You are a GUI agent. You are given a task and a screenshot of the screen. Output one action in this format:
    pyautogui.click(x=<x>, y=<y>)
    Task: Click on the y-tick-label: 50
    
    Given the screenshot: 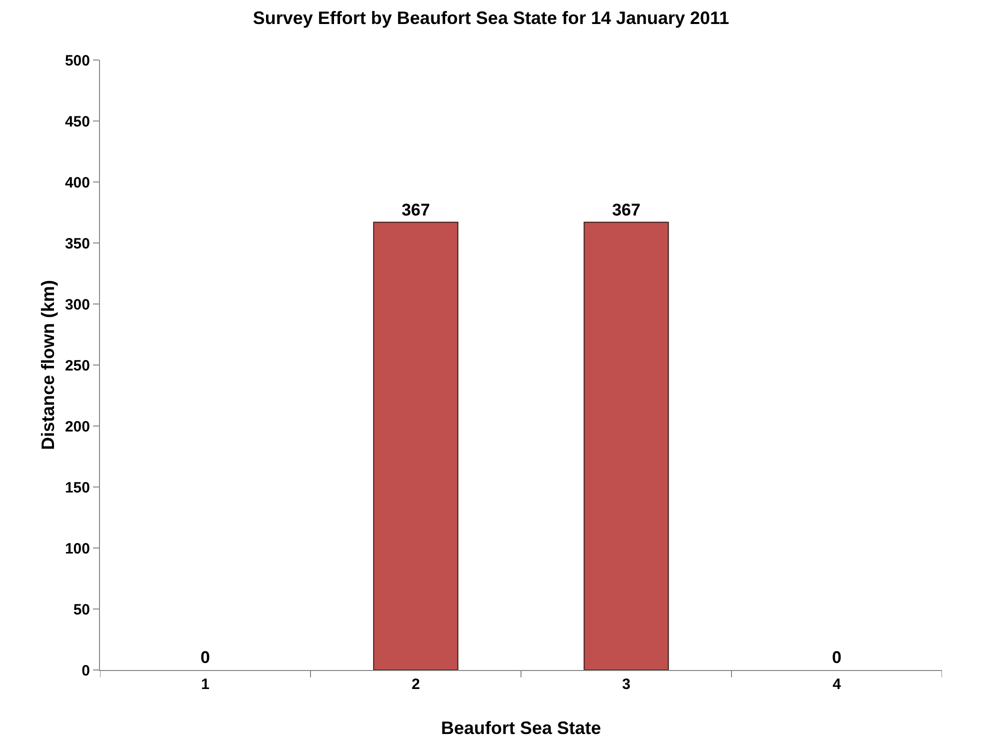 What is the action you would take?
    pyautogui.click(x=81, y=609)
    